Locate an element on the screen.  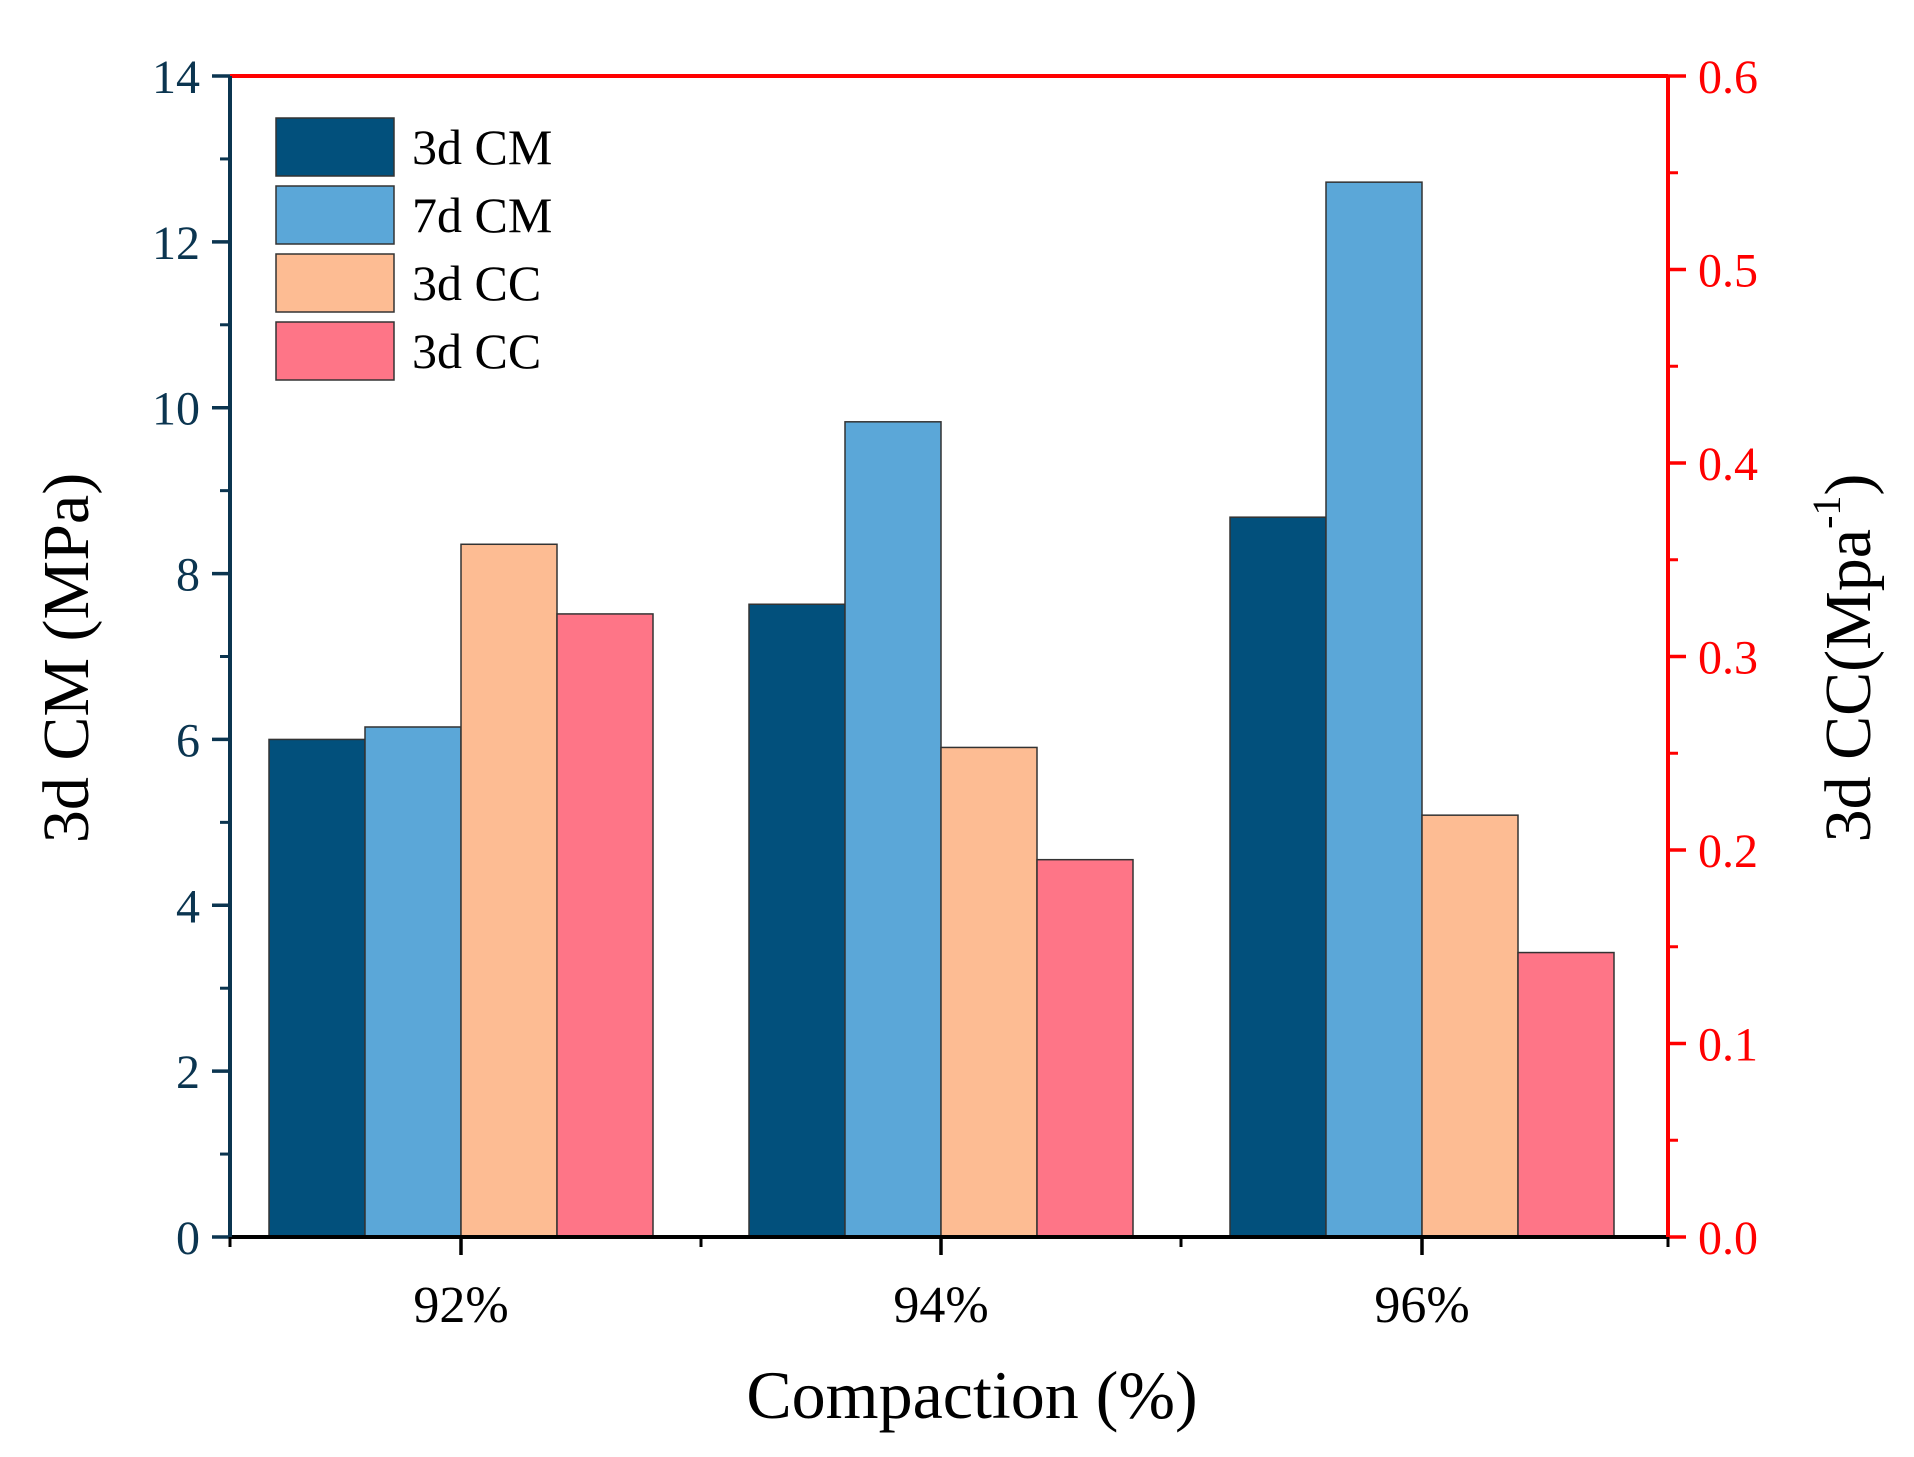
x-tick-label: 92% is located at coordinates (460, 1305).